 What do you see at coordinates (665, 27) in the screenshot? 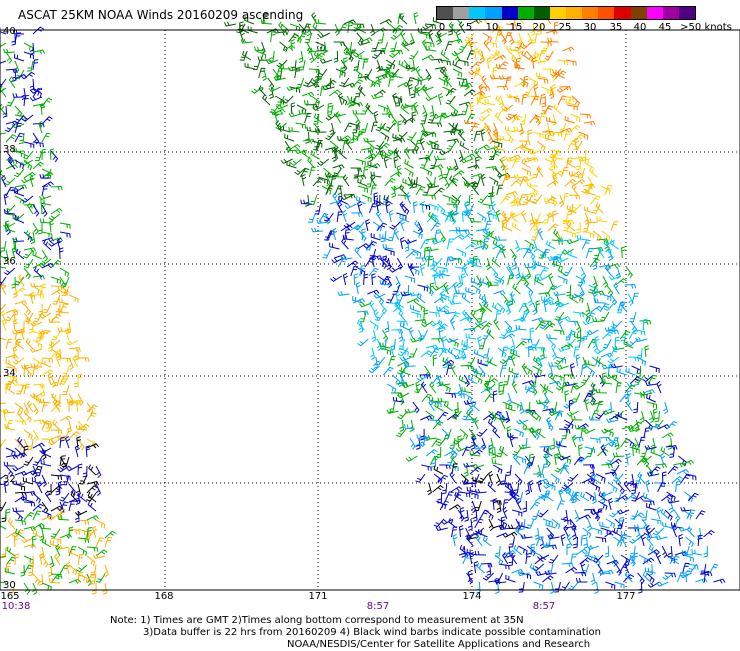
I see `legend-label: 45` at bounding box center [665, 27].